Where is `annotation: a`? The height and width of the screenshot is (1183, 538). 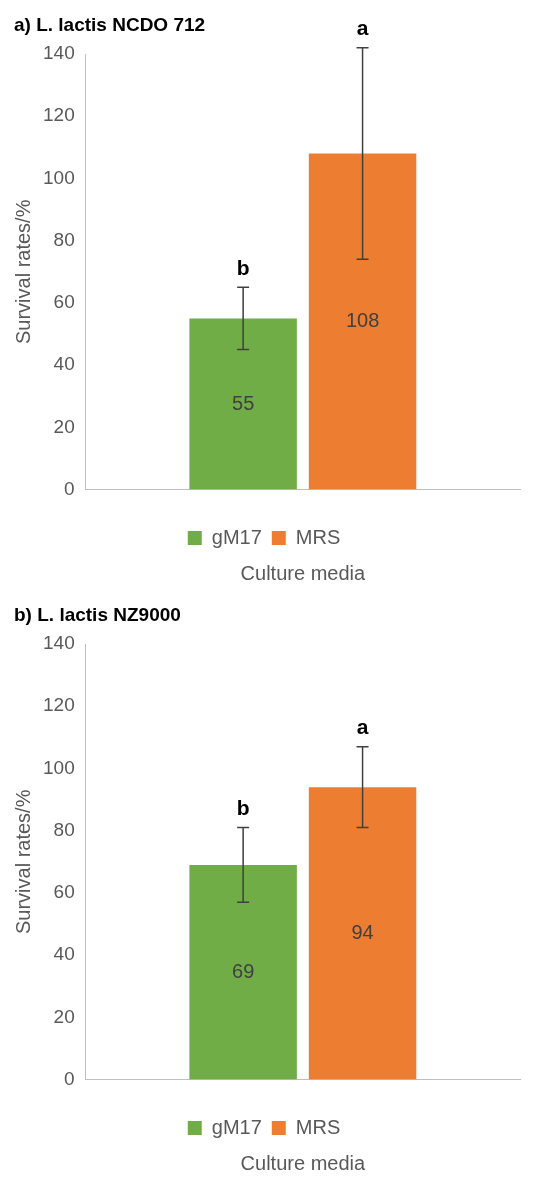
annotation: a is located at coordinates (362, 726).